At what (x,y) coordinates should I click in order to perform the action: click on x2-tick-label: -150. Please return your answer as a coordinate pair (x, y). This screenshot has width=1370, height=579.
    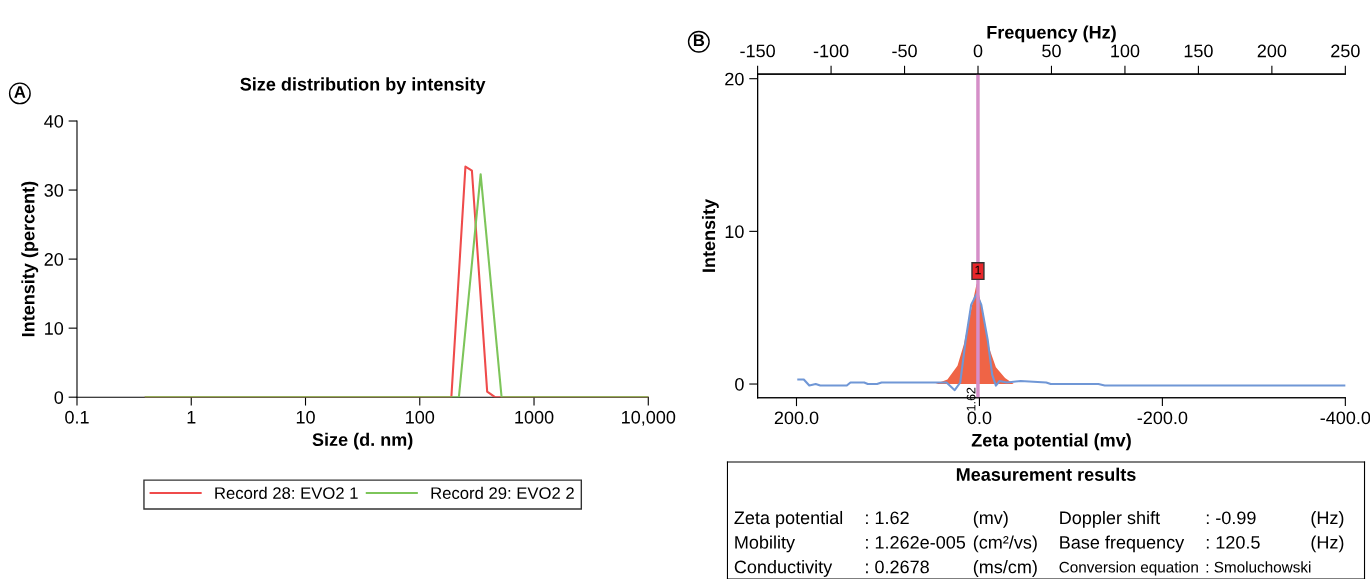
    Looking at the image, I should click on (757, 51).